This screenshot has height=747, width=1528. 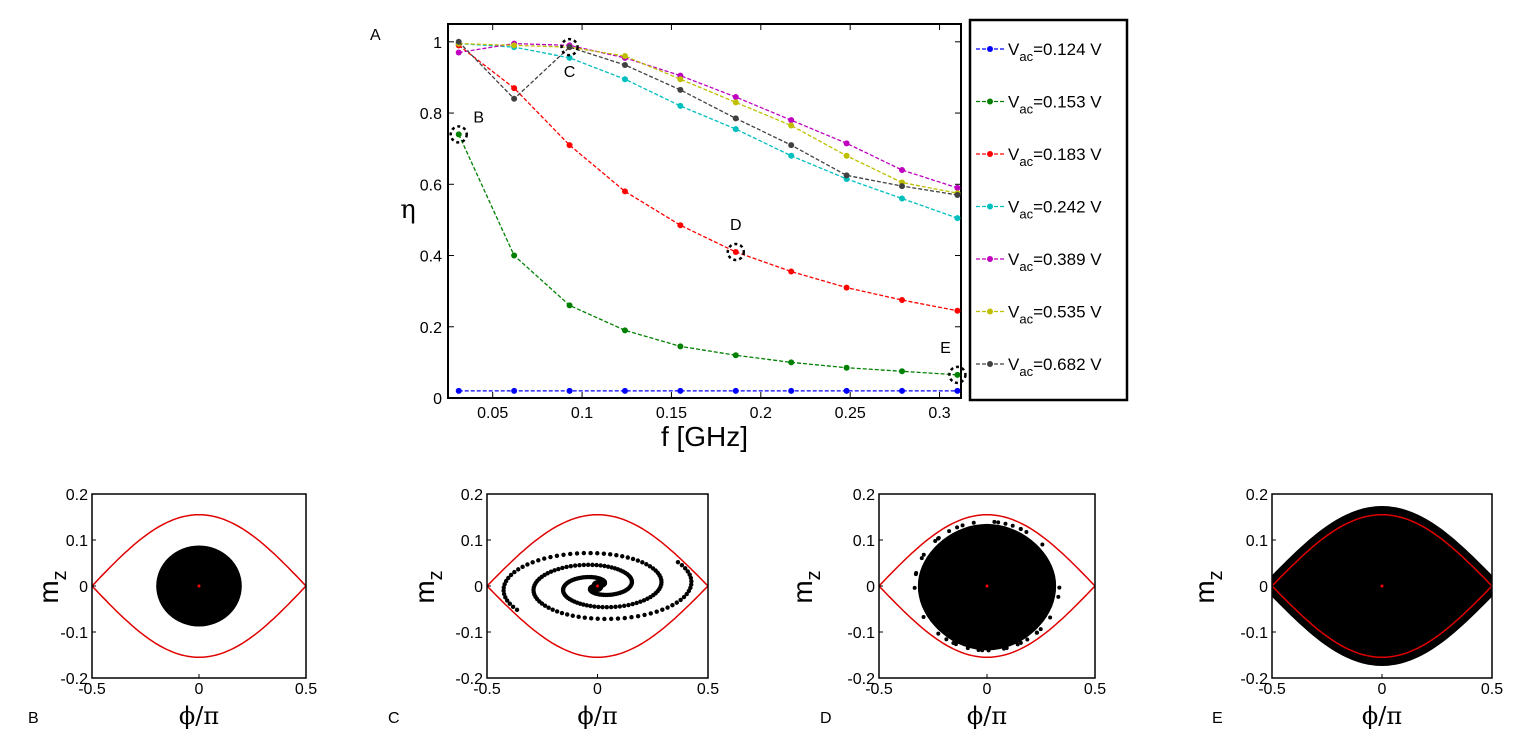 I want to click on x-tick-label: 0, so click(x=199, y=689).